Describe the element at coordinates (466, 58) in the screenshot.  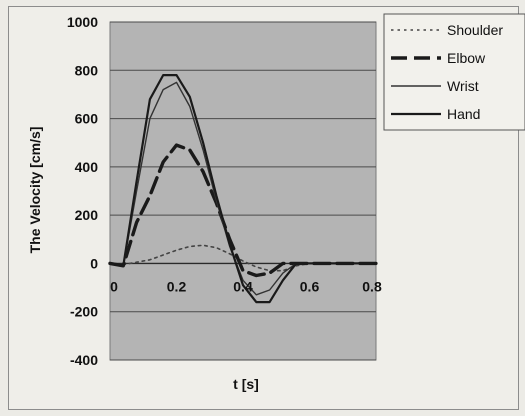
I see `legend-label-elbow: Elbow` at that location.